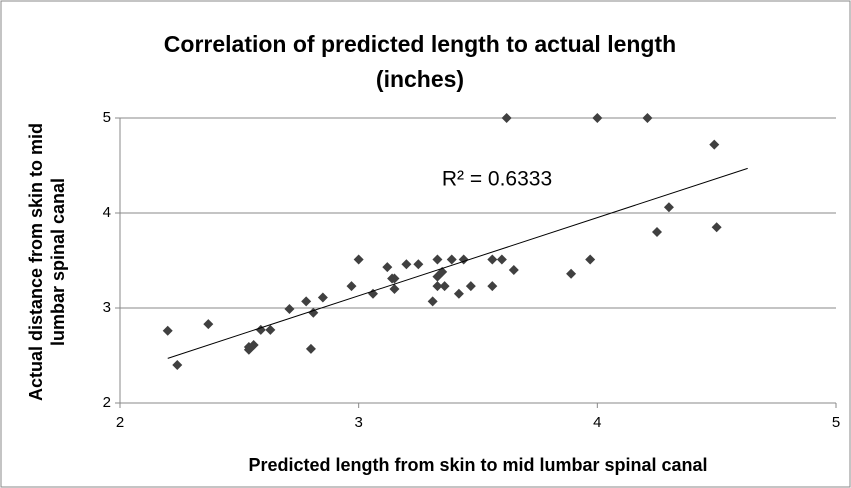  I want to click on y-axis-label: lumbar spinal canal, so click(58, 262).